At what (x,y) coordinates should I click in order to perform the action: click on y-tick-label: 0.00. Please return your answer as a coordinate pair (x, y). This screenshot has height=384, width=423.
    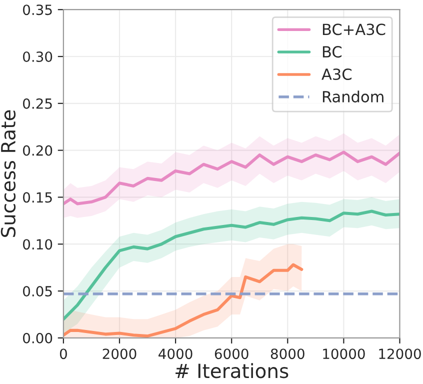
    Looking at the image, I should click on (37, 338).